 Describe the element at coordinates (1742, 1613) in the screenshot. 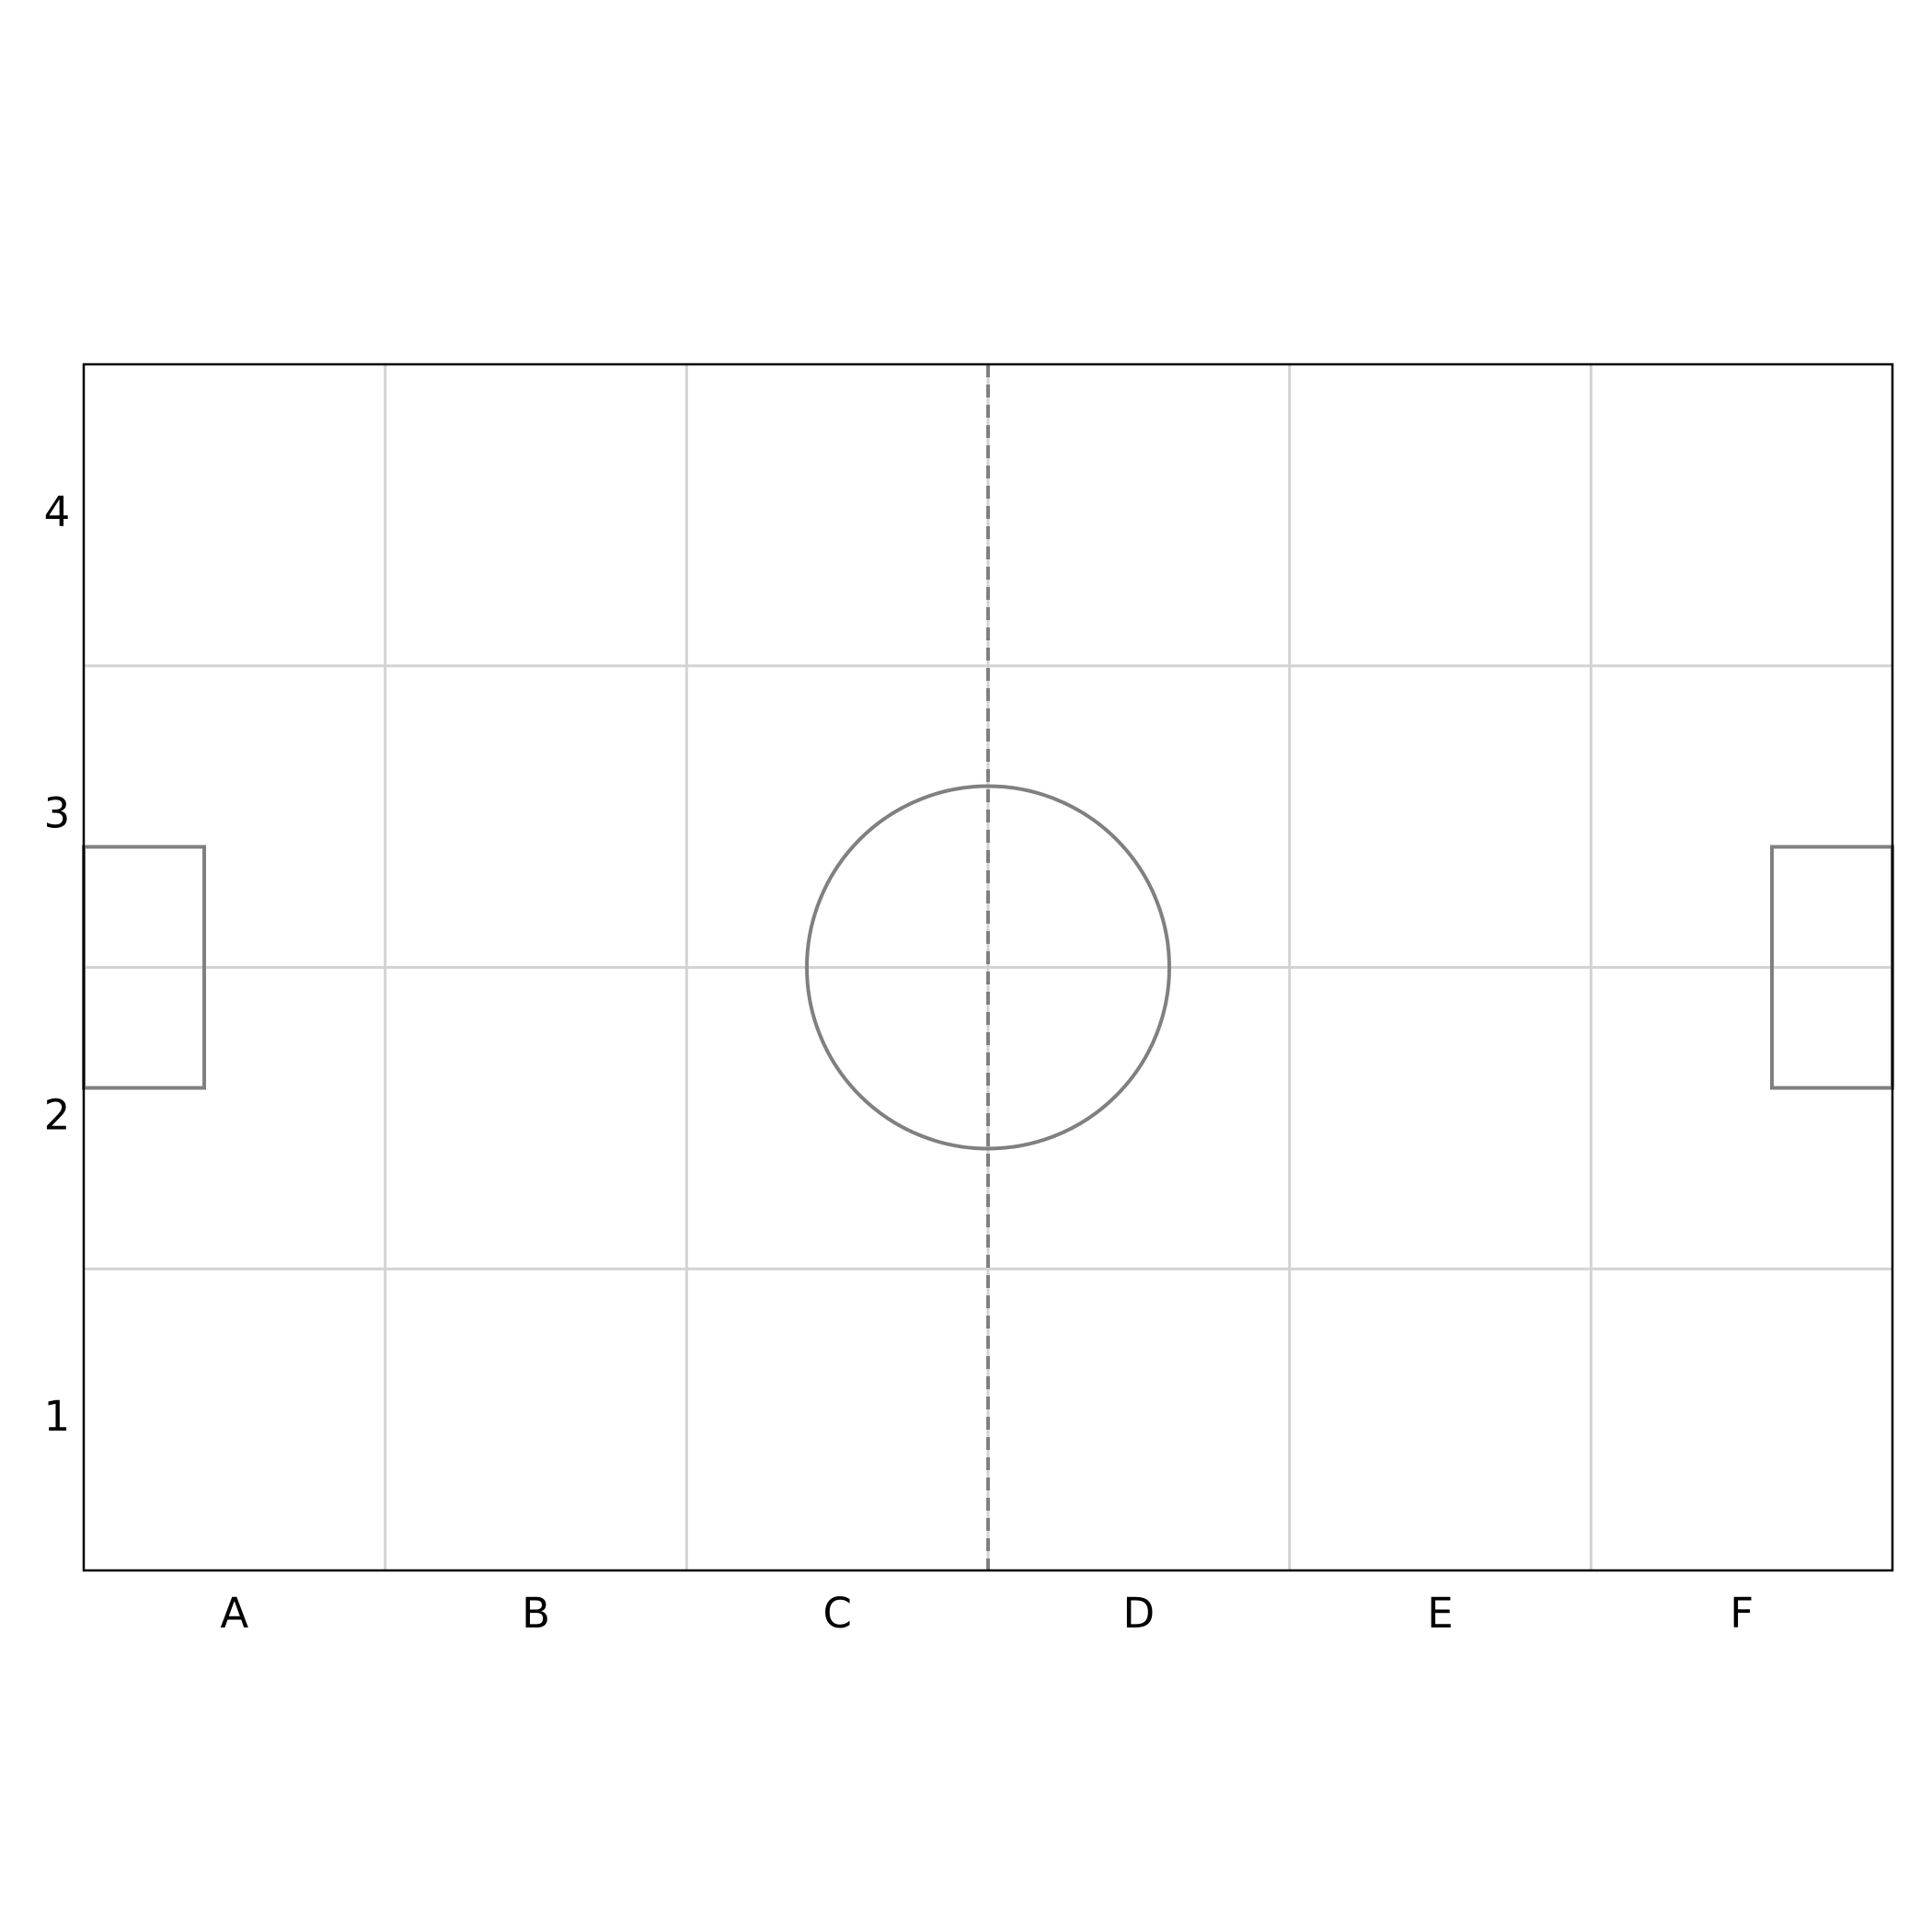

I see `column-label: F` at that location.